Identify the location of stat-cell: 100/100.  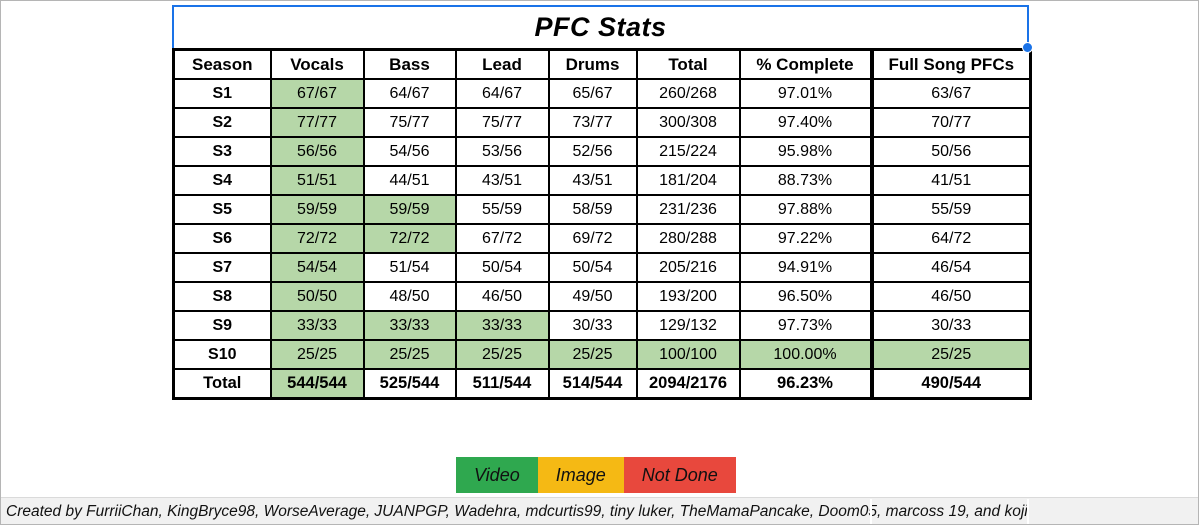
(688, 354).